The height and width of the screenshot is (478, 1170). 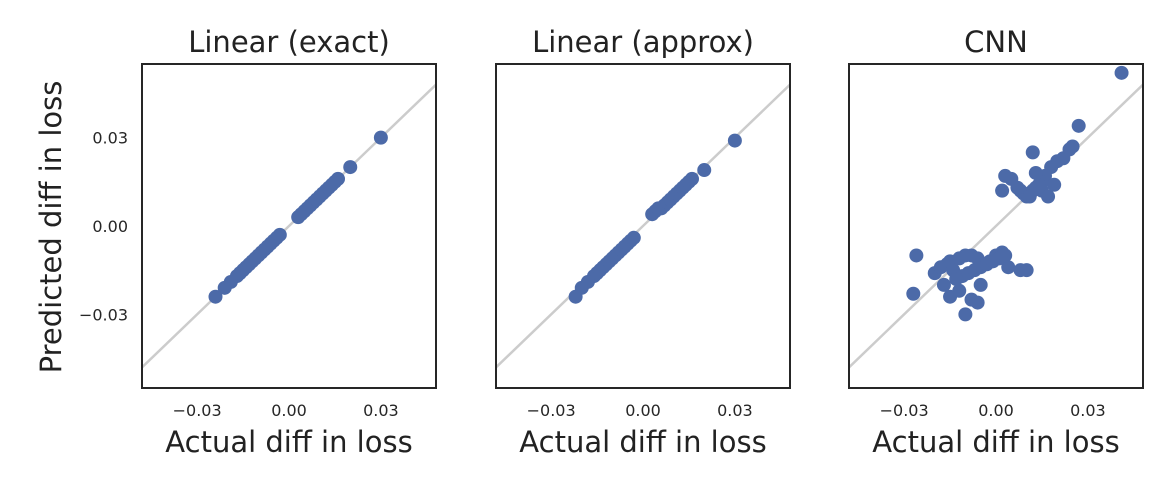 What do you see at coordinates (51, 227) in the screenshot?
I see `y-axis-label: Predicted diff in loss` at bounding box center [51, 227].